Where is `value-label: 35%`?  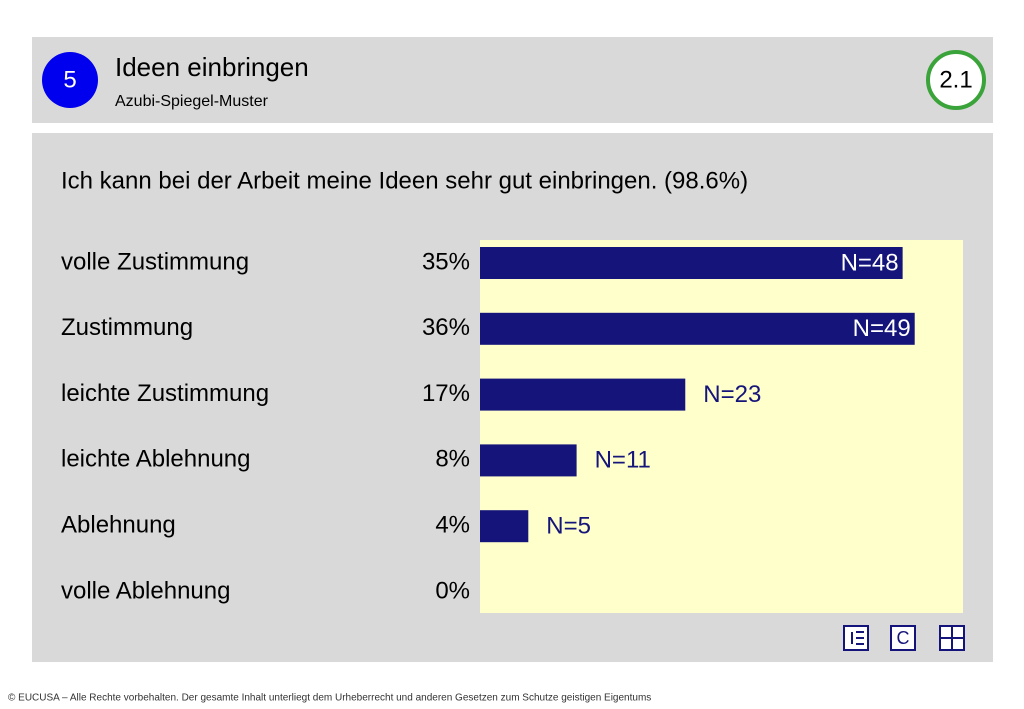 value-label: 35% is located at coordinates (446, 261).